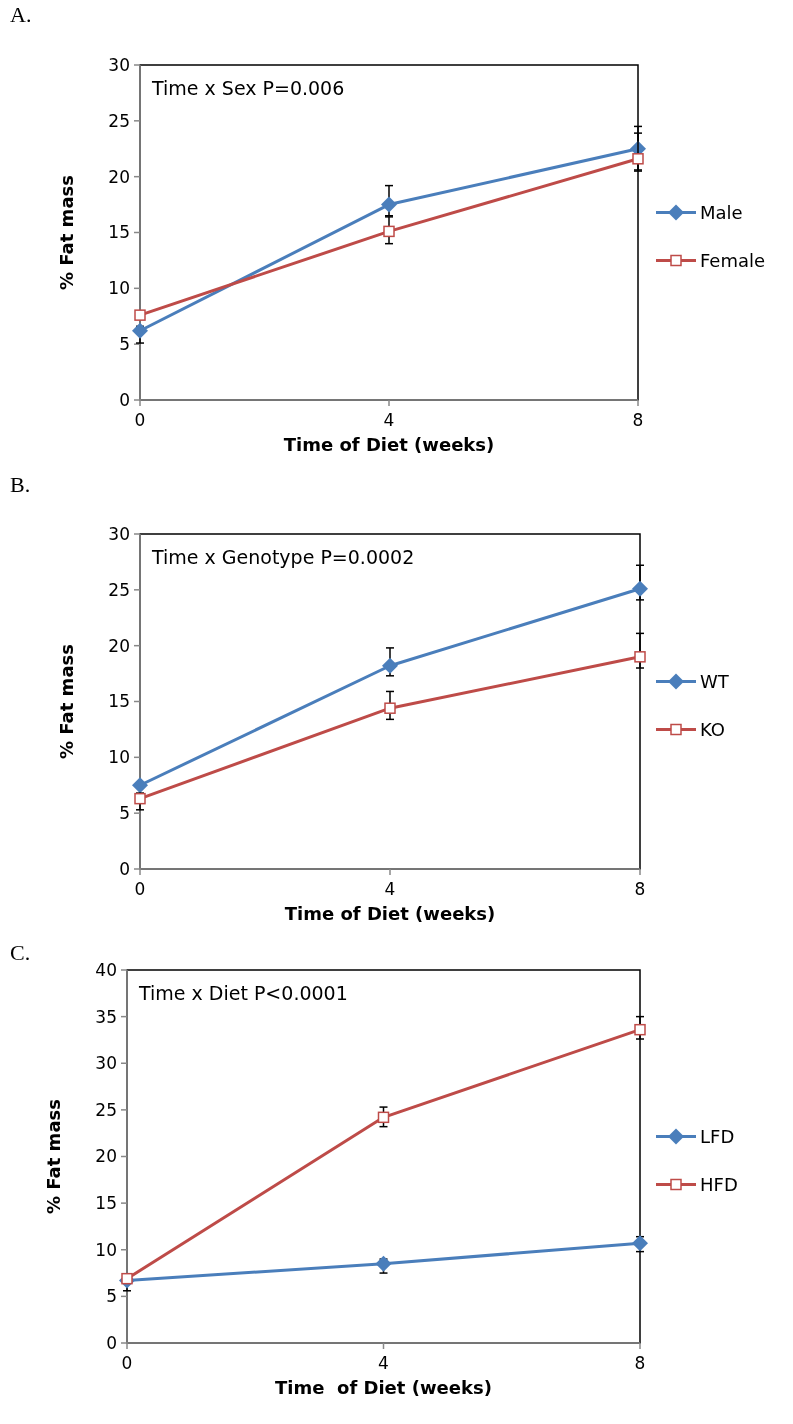  Describe the element at coordinates (712, 729) in the screenshot. I see `legend-label: KO` at that location.